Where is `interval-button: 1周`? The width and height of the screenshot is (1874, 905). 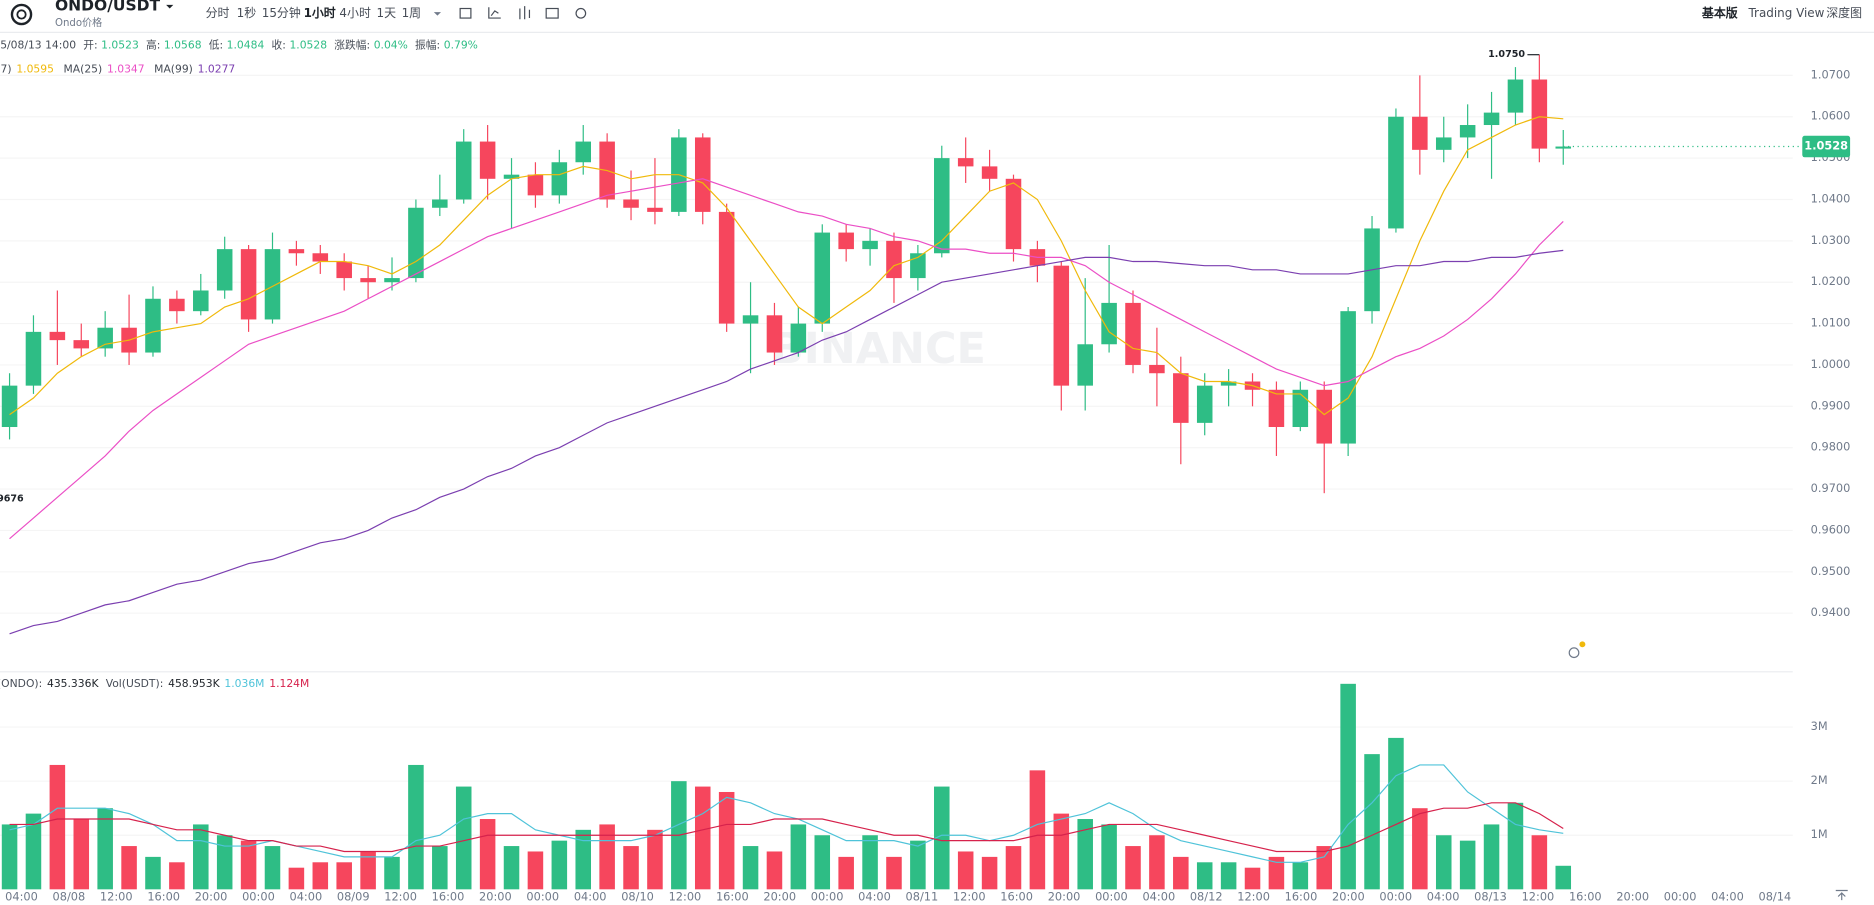 interval-button: 1周 is located at coordinates (412, 13).